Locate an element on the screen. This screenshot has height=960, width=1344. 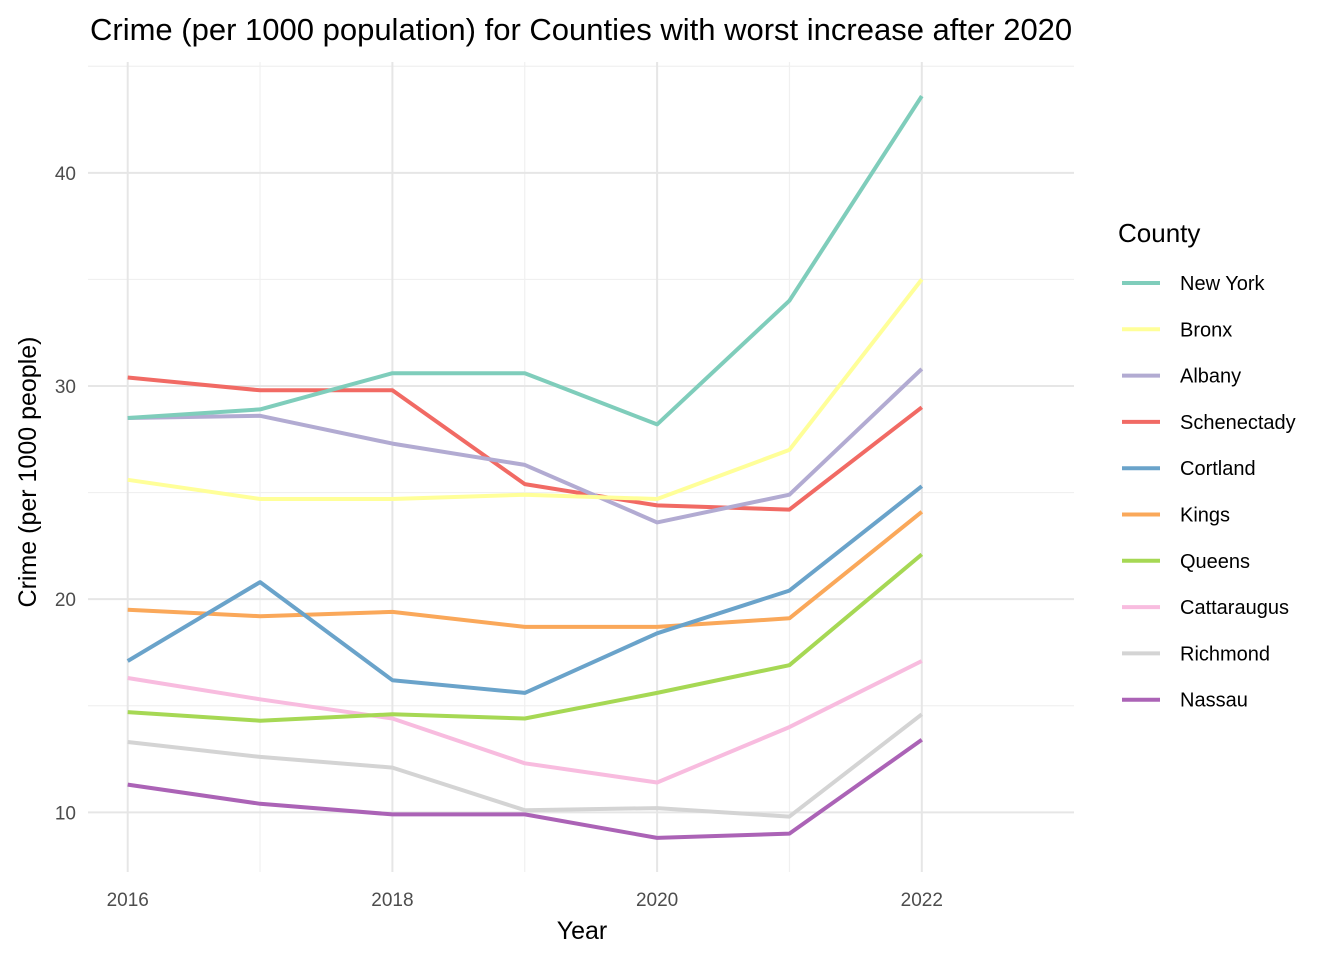
x-axis-title: Year is located at coordinates (582, 931).